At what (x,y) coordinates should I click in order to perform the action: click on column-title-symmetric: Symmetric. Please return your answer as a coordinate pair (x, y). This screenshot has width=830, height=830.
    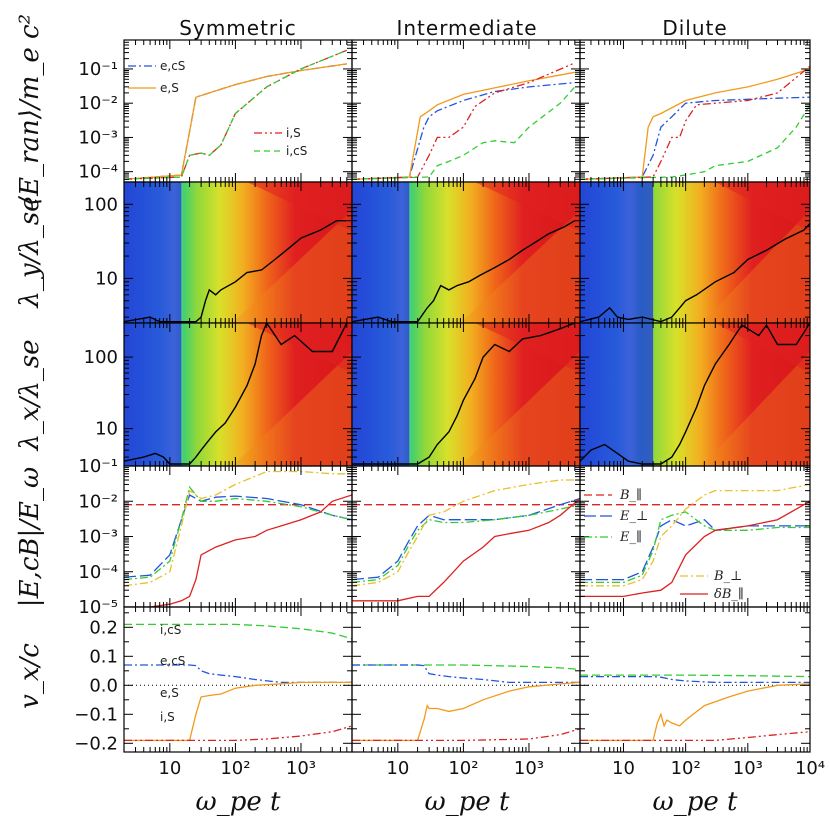
    Looking at the image, I should click on (237, 28).